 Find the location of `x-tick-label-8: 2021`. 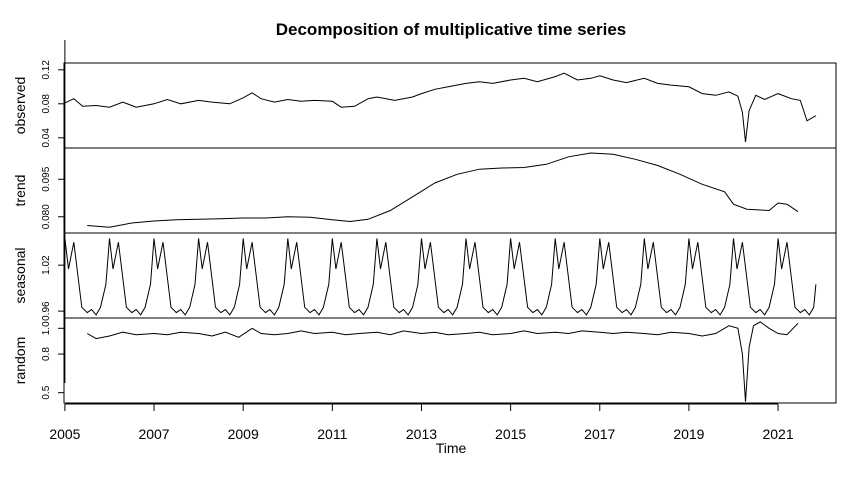

x-tick-label-8: 2021 is located at coordinates (777, 434).